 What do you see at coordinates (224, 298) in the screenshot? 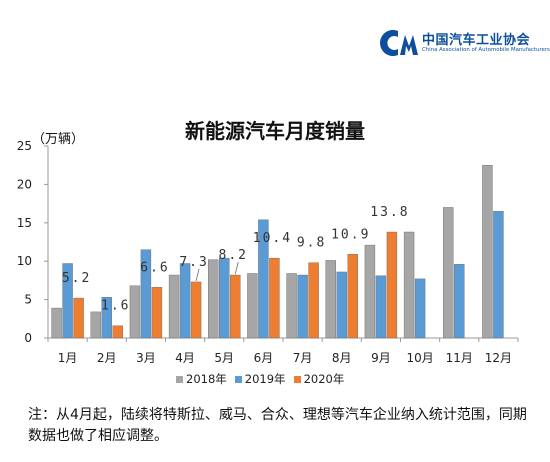
I see `bar-2019年-5月` at bounding box center [224, 298].